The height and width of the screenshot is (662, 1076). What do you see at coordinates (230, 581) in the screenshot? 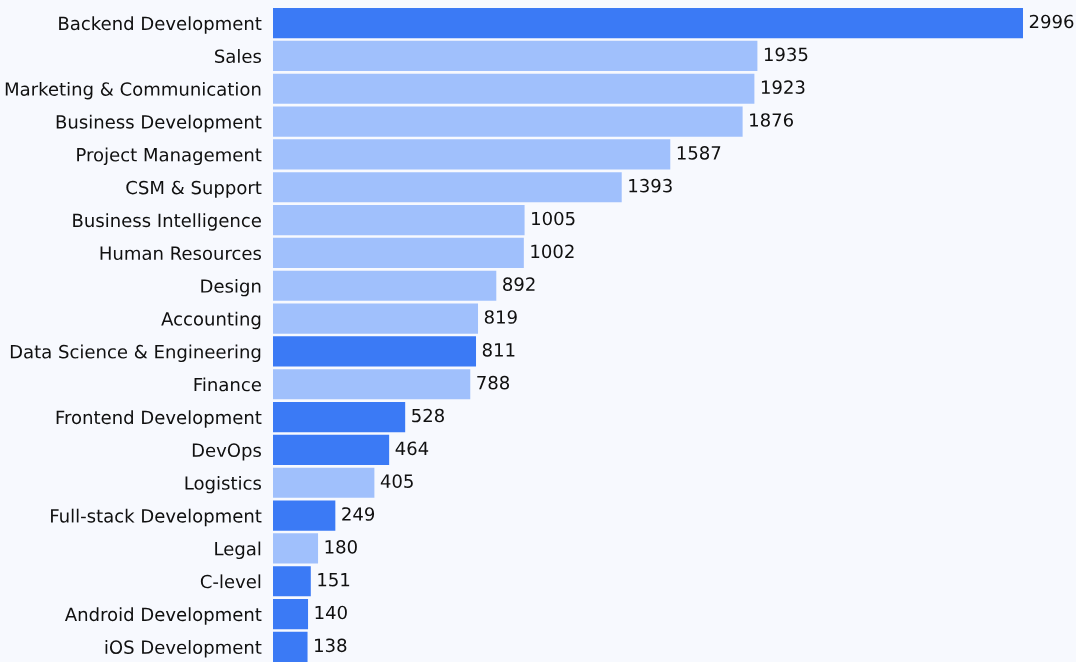
I see `y-tick-label: C-level` at bounding box center [230, 581].